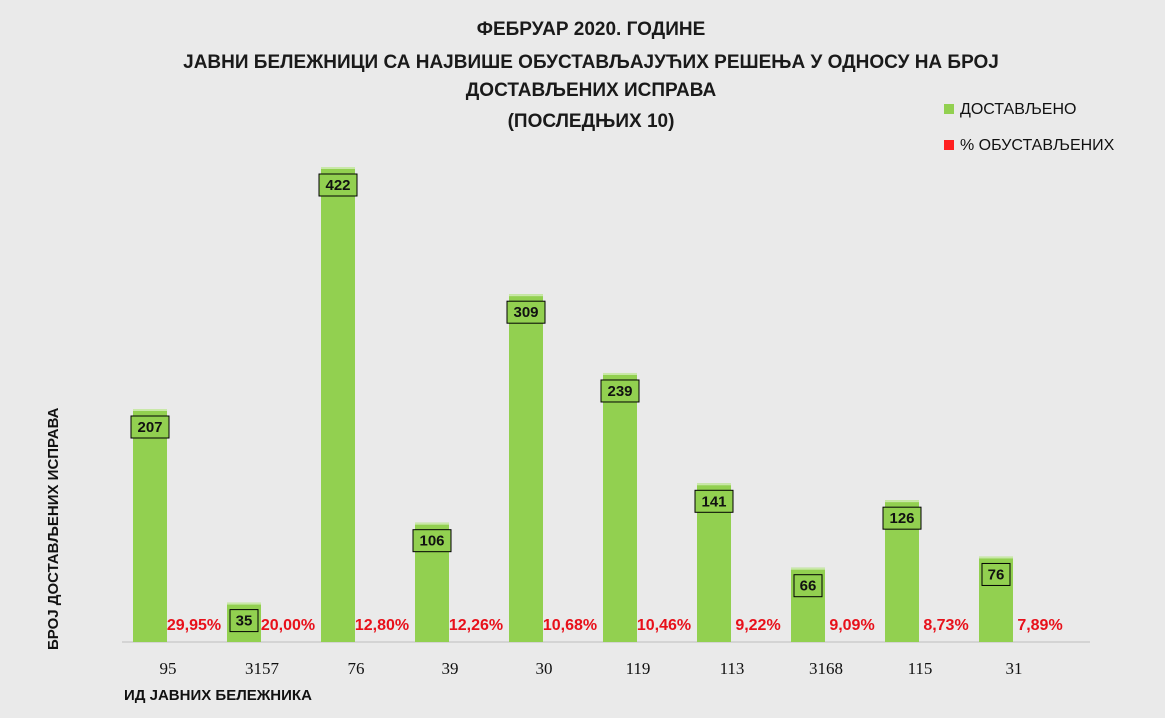  I want to click on bar-value-label: 207, so click(149, 427).